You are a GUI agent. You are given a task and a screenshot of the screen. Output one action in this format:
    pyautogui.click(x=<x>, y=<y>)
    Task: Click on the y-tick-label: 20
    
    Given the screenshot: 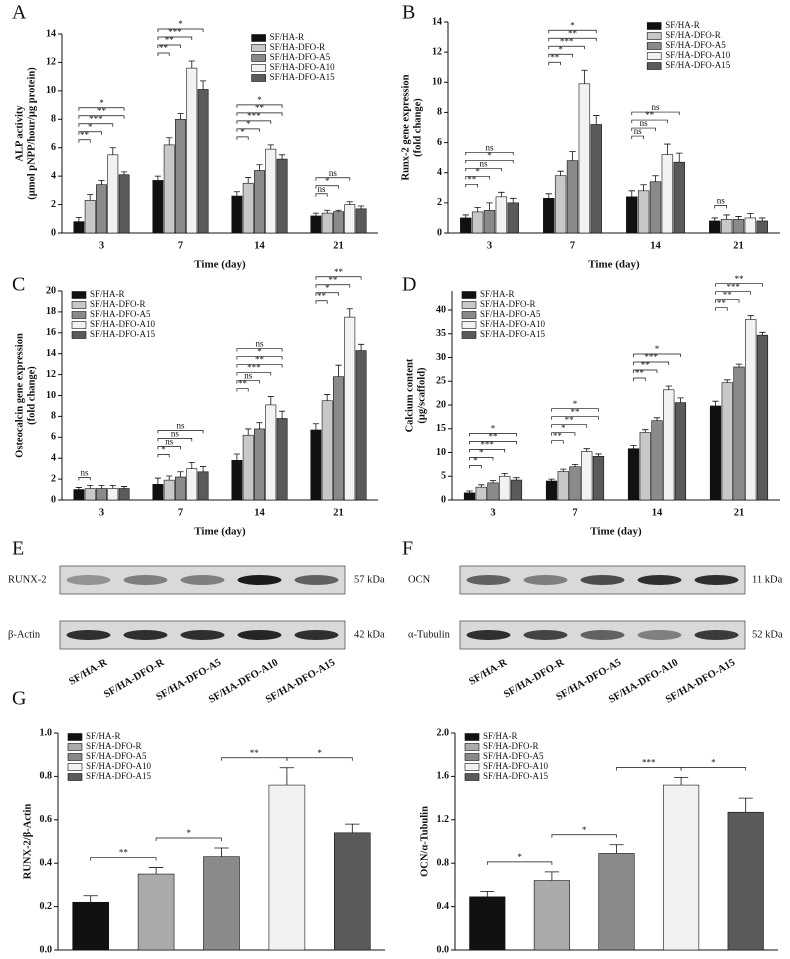 What is the action you would take?
    pyautogui.click(x=441, y=404)
    